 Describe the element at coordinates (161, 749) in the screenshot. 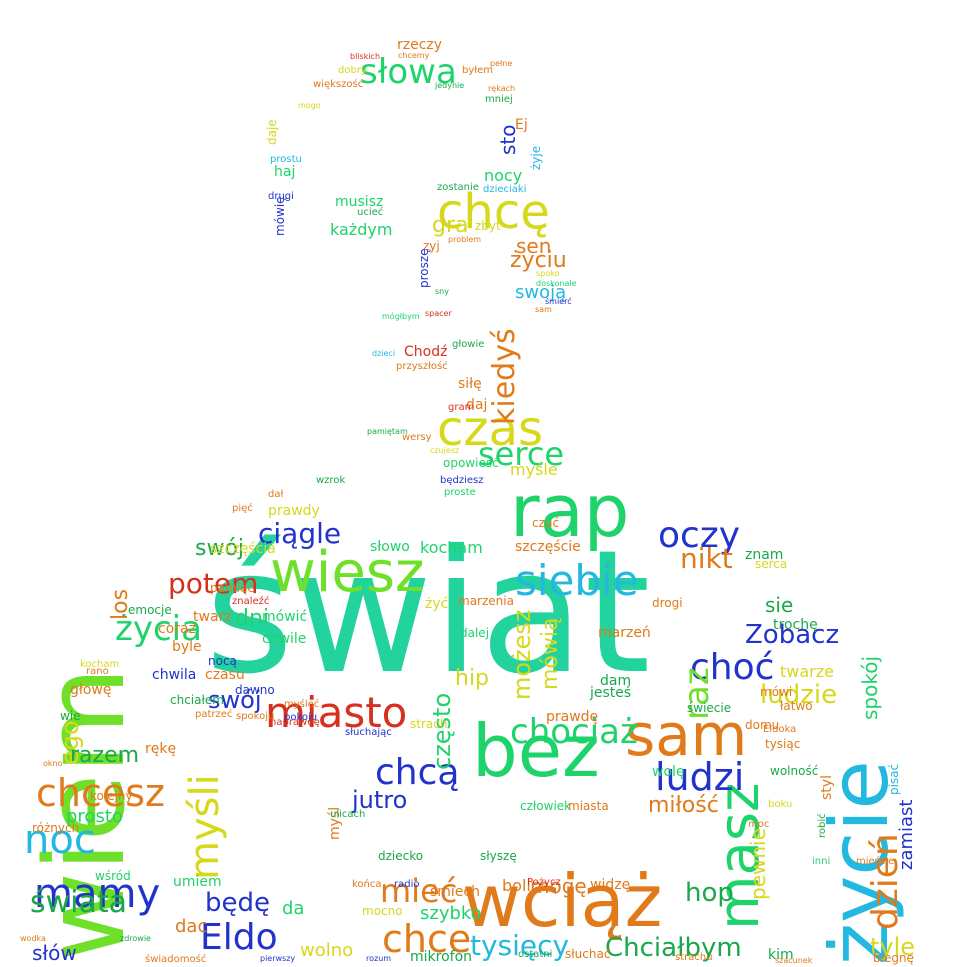

I see `cloud-word: rękę` at that location.